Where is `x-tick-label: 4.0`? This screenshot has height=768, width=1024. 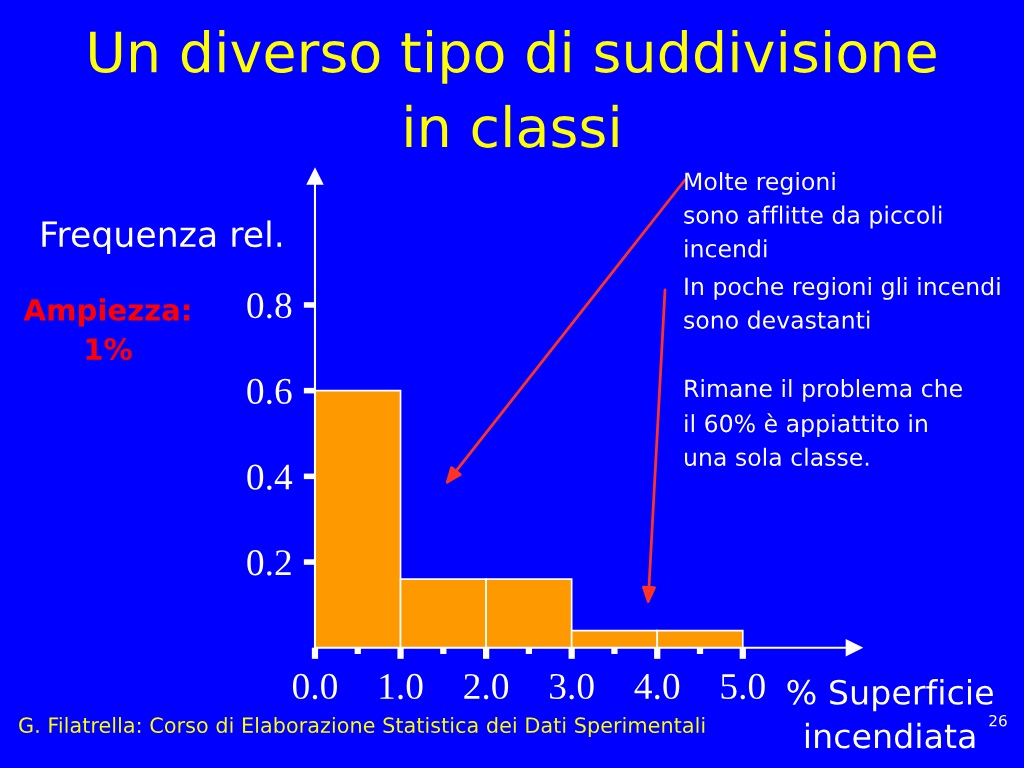 x-tick-label: 4.0 is located at coordinates (657, 686).